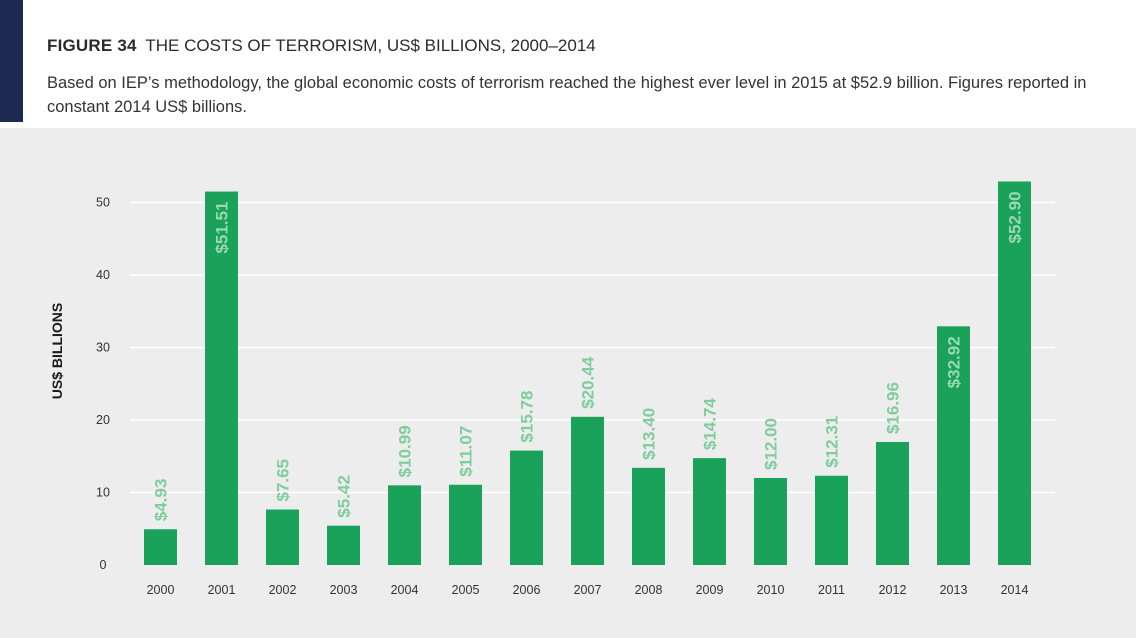 Image resolution: width=1136 pixels, height=638 pixels. I want to click on x-tick-label: 2010, so click(771, 590).